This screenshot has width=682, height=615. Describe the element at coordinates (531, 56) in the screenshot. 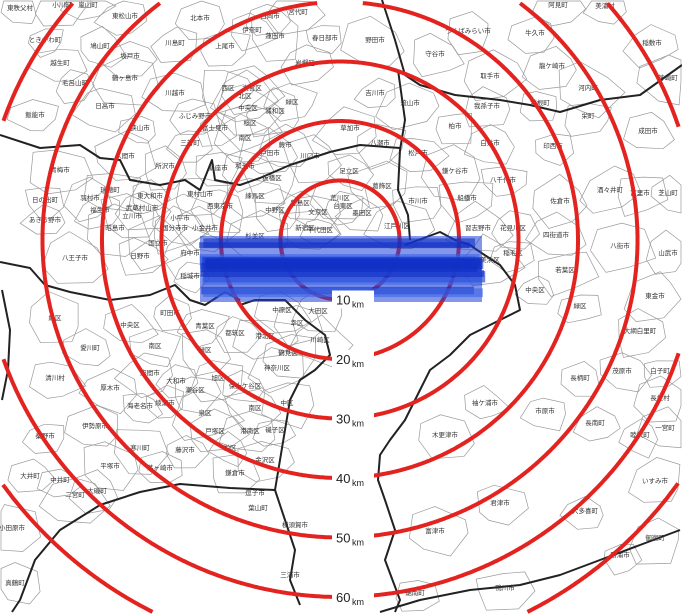

I see `prefecture-boundary` at that location.